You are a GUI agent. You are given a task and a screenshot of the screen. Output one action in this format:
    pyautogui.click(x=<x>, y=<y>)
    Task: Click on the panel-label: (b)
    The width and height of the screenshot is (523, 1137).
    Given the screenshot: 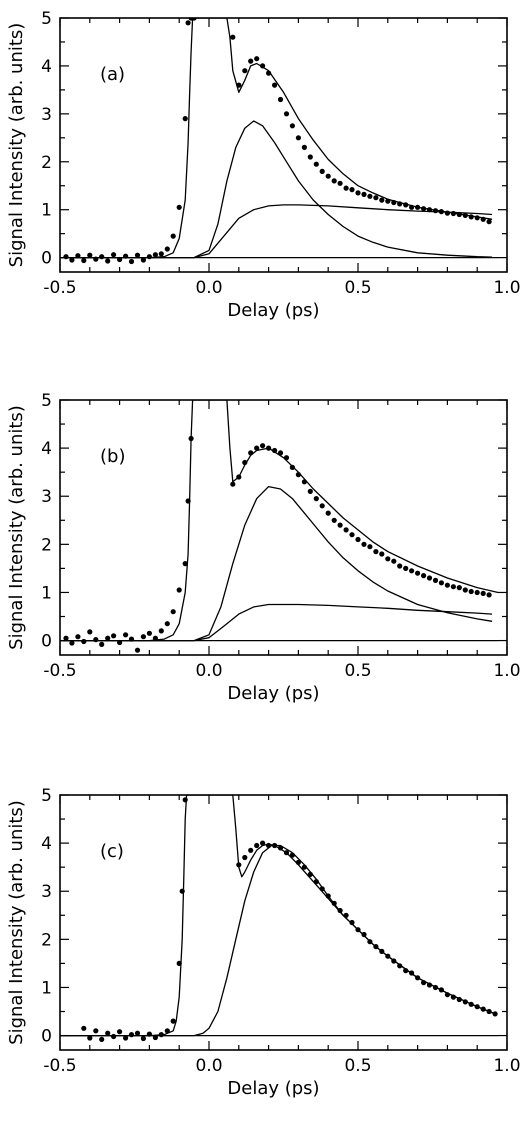 What is the action you would take?
    pyautogui.click(x=112, y=456)
    